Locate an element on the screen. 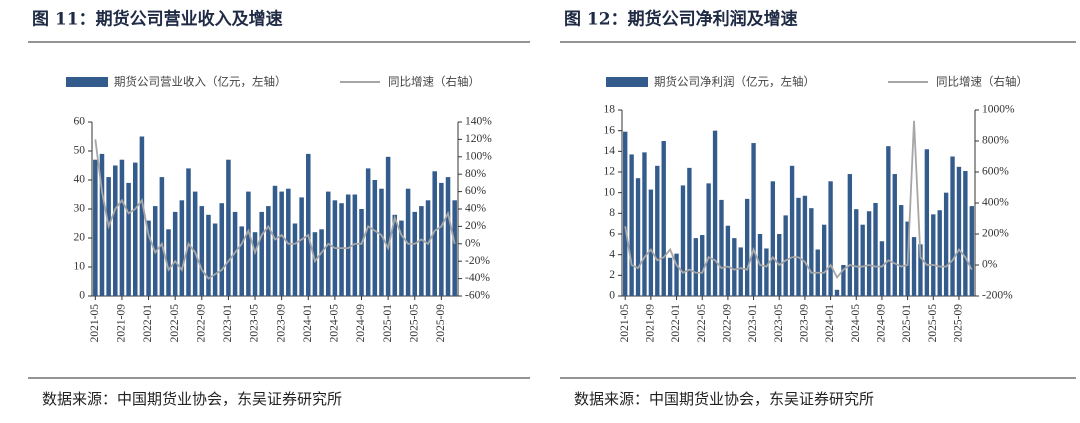 The width and height of the screenshot is (1080, 423). y-tick-label: 20 is located at coordinates (80, 238).